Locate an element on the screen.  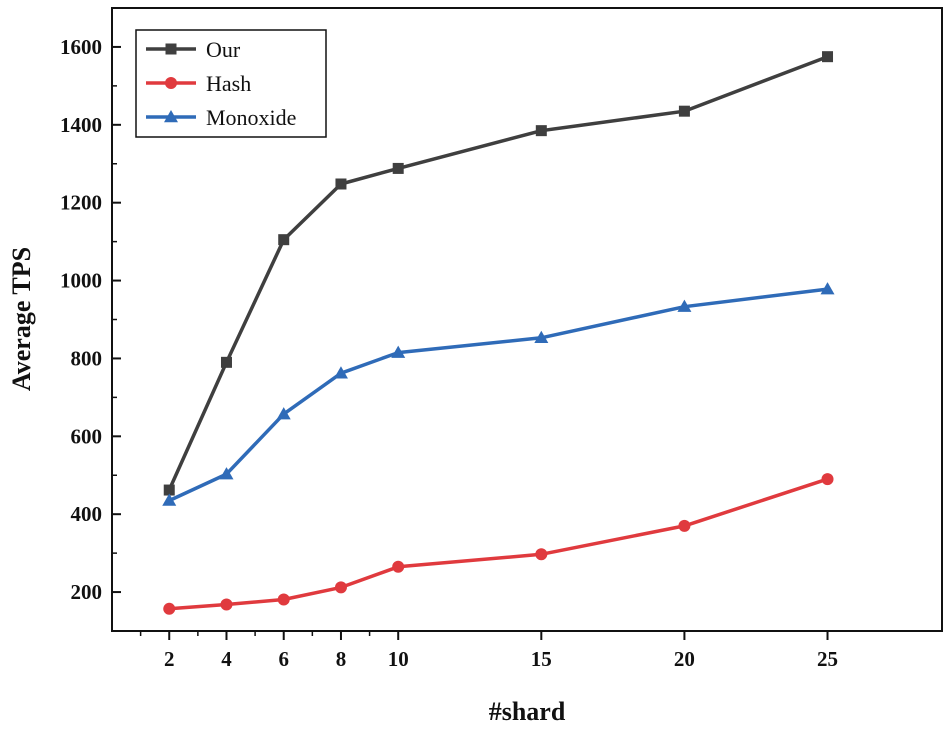
y-tick-label: 1600 is located at coordinates (81, 47).